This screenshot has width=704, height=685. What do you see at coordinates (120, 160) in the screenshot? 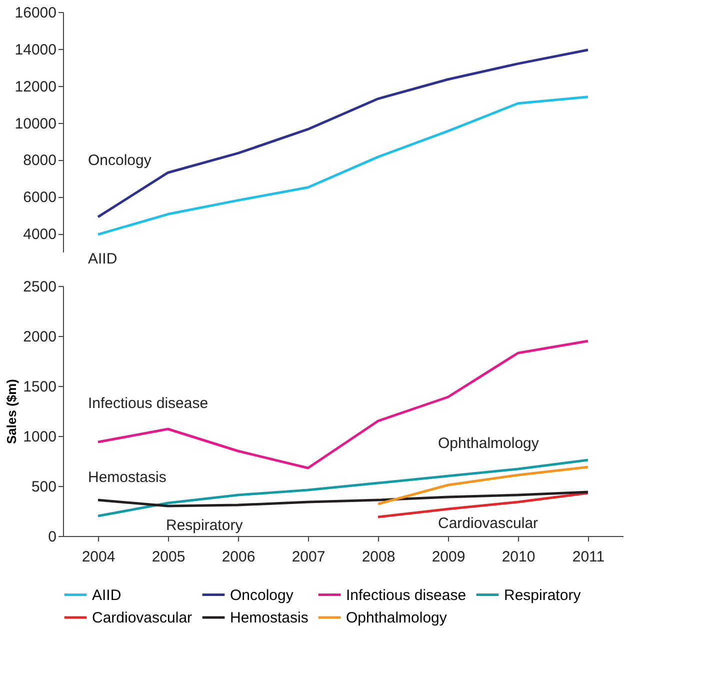
I see `text: Oncology` at bounding box center [120, 160].